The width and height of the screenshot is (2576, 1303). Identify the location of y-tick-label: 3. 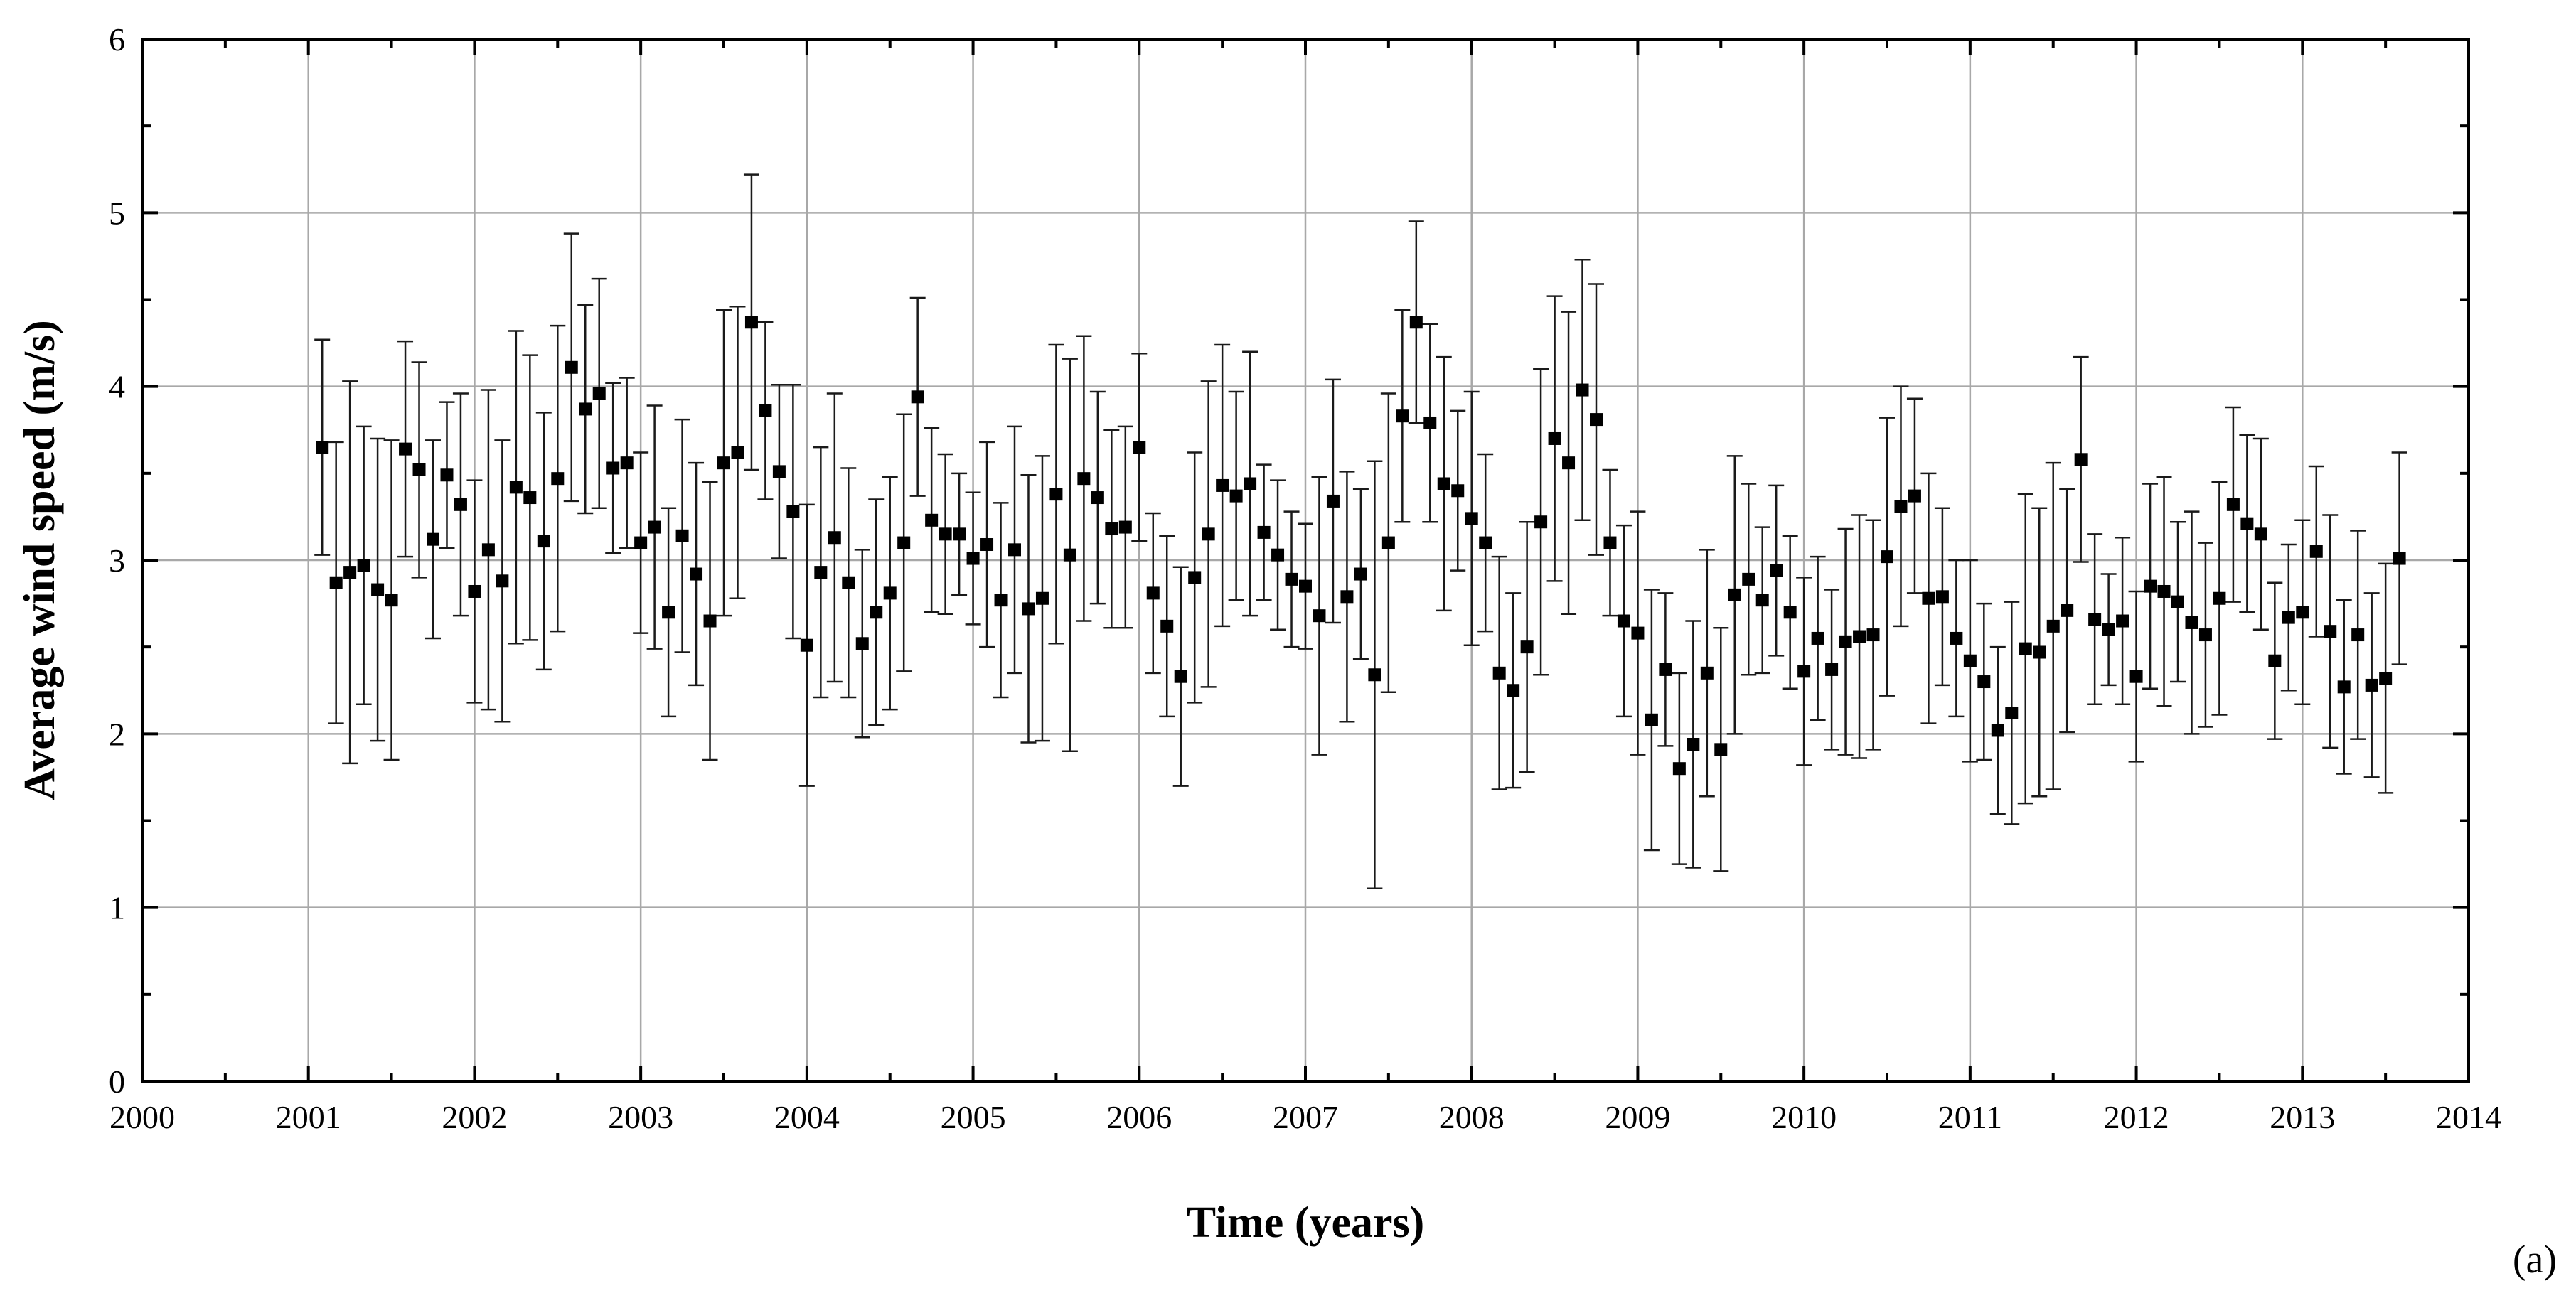
(117, 560).